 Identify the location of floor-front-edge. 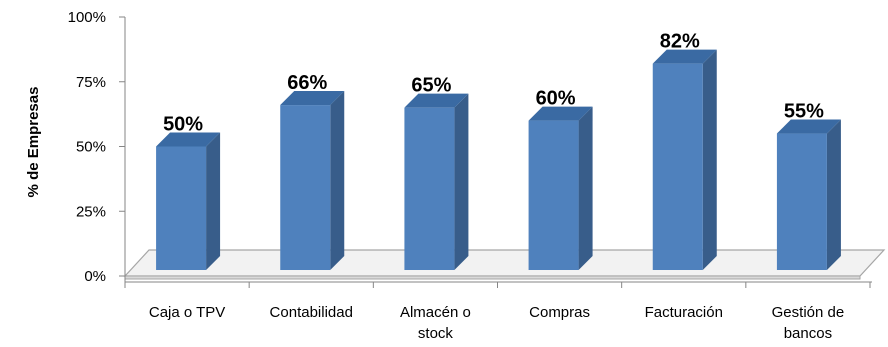
(492, 277).